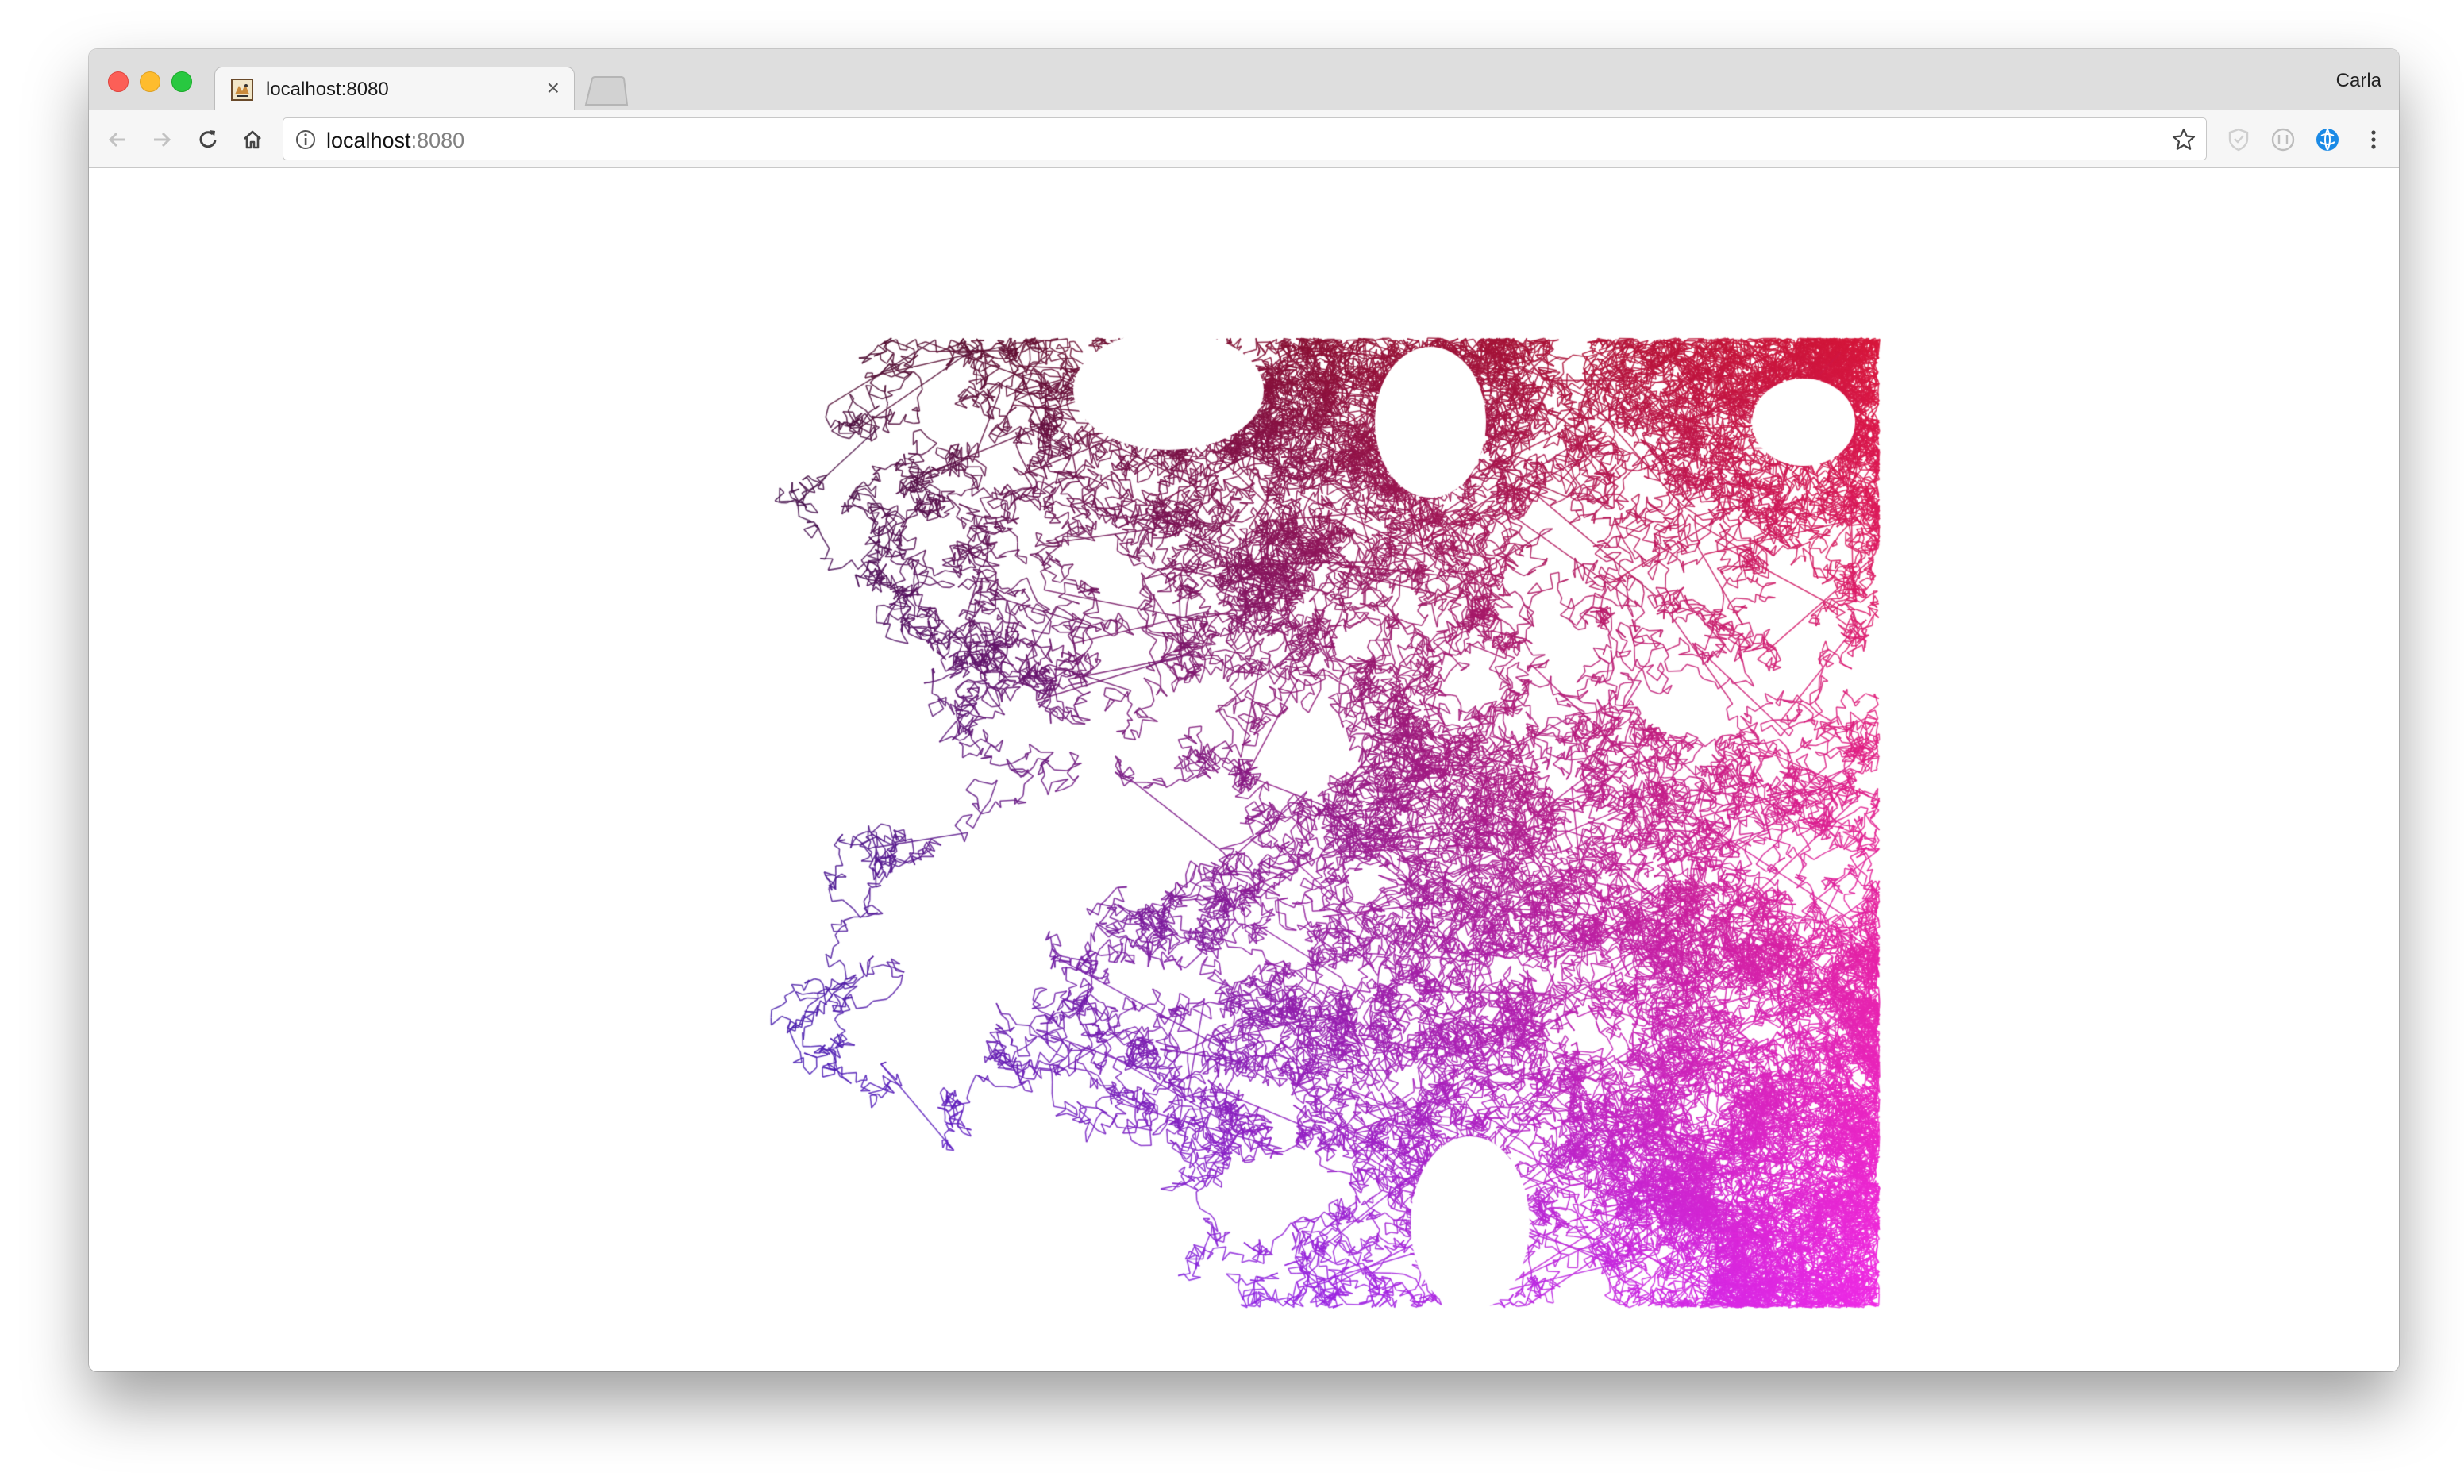 The image size is (2464, 1484). I want to click on info-icon, so click(306, 140).